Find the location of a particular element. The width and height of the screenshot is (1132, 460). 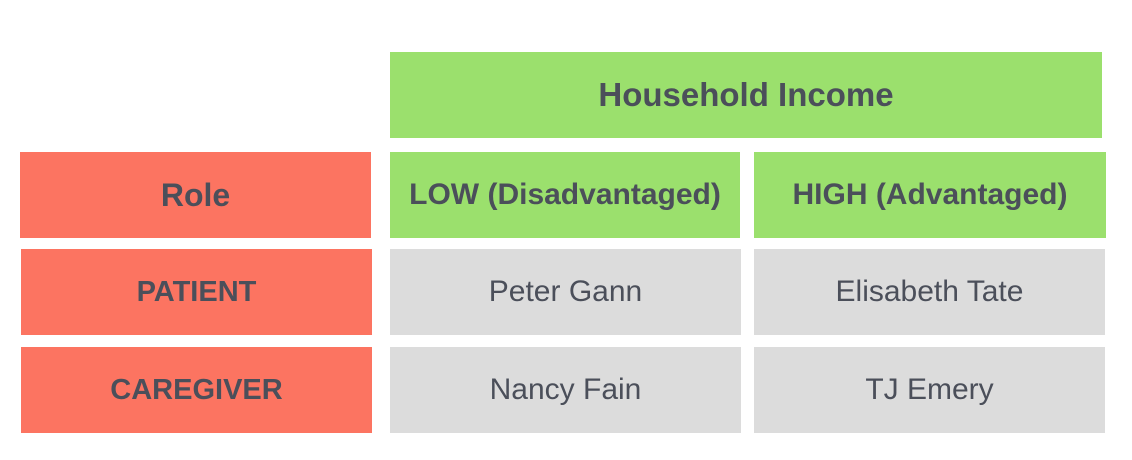

low-income-label: LOW (Disadvantaged) is located at coordinates (565, 194).